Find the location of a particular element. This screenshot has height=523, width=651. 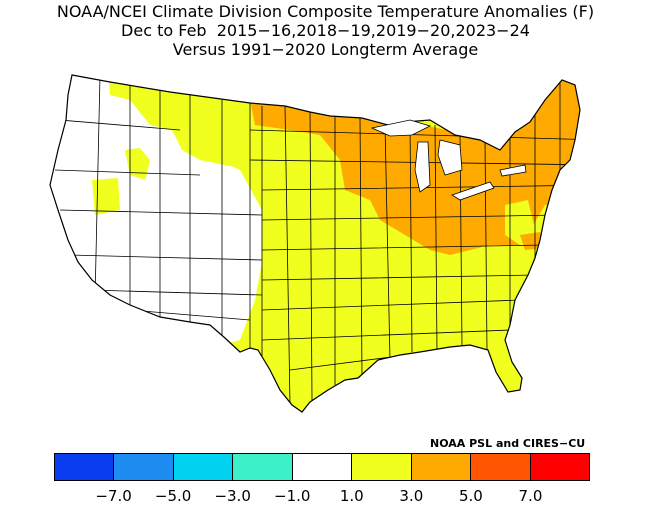

great-lakes is located at coordinates (448, 160).